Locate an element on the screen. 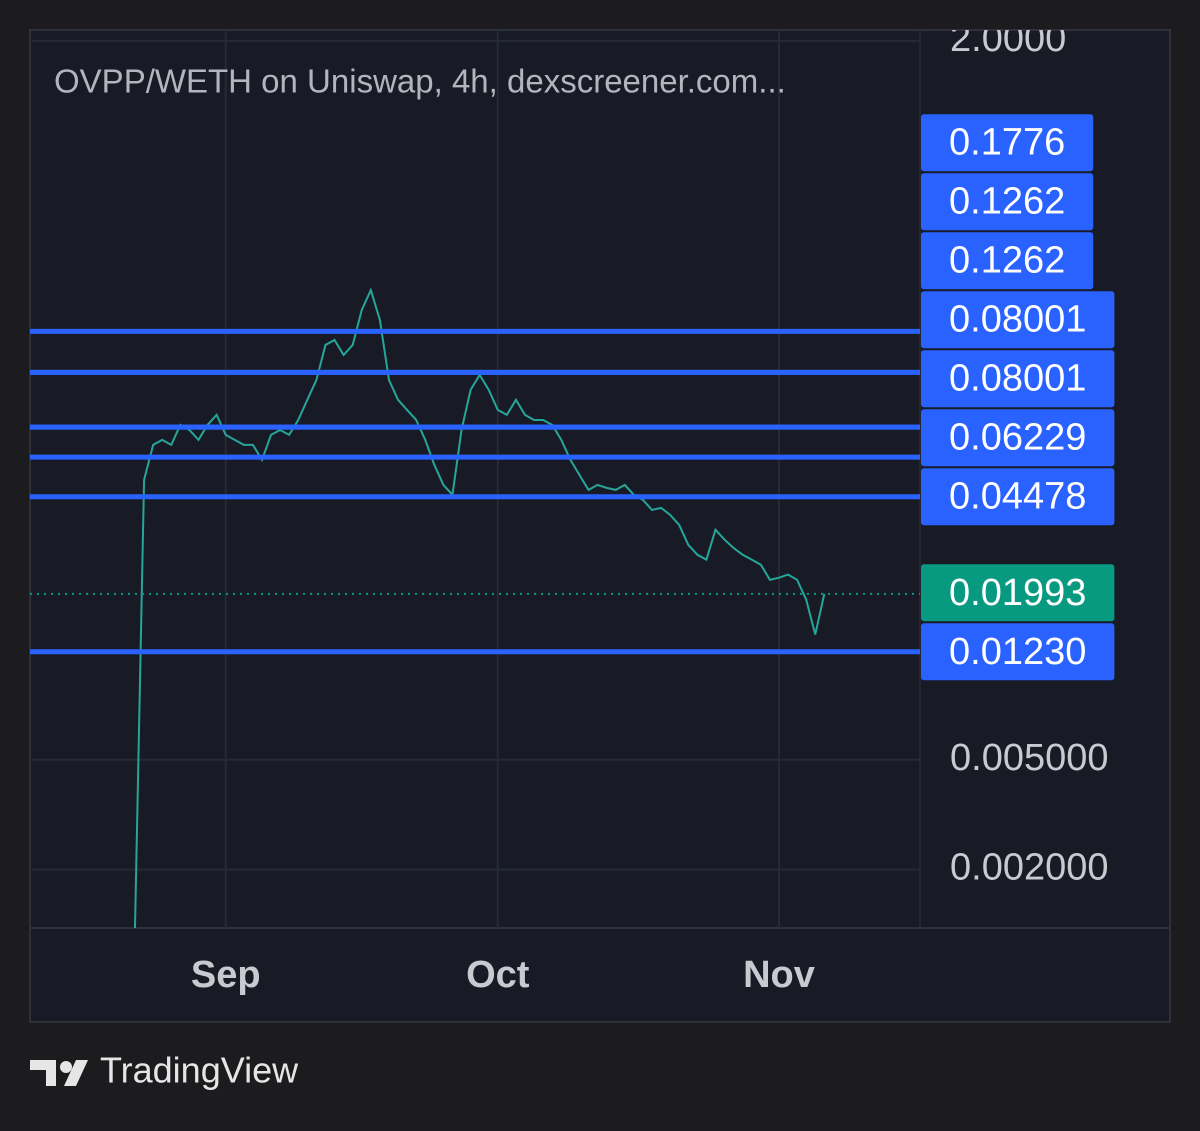 The height and width of the screenshot is (1131, 1200). level-label: 0.01230 is located at coordinates (1017, 652).